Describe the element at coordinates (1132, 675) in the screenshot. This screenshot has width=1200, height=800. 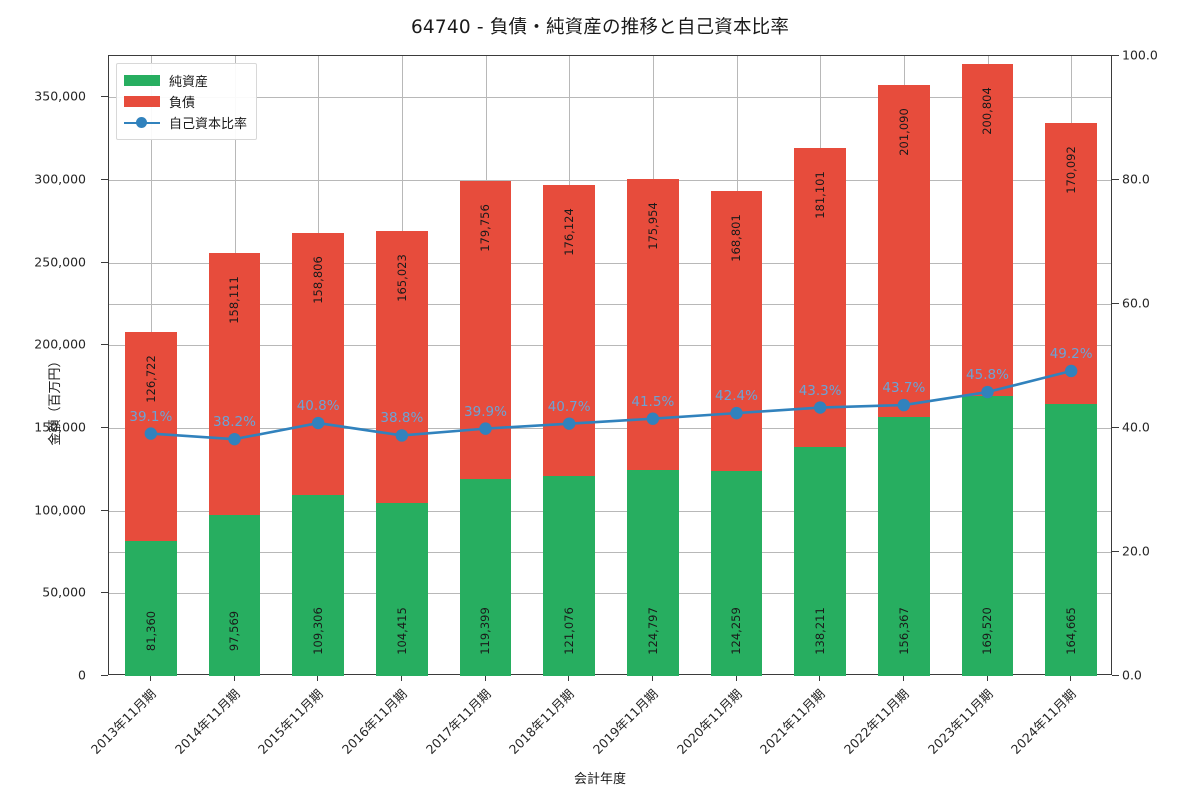
I see `y-tick-label-right: 0.0` at that location.